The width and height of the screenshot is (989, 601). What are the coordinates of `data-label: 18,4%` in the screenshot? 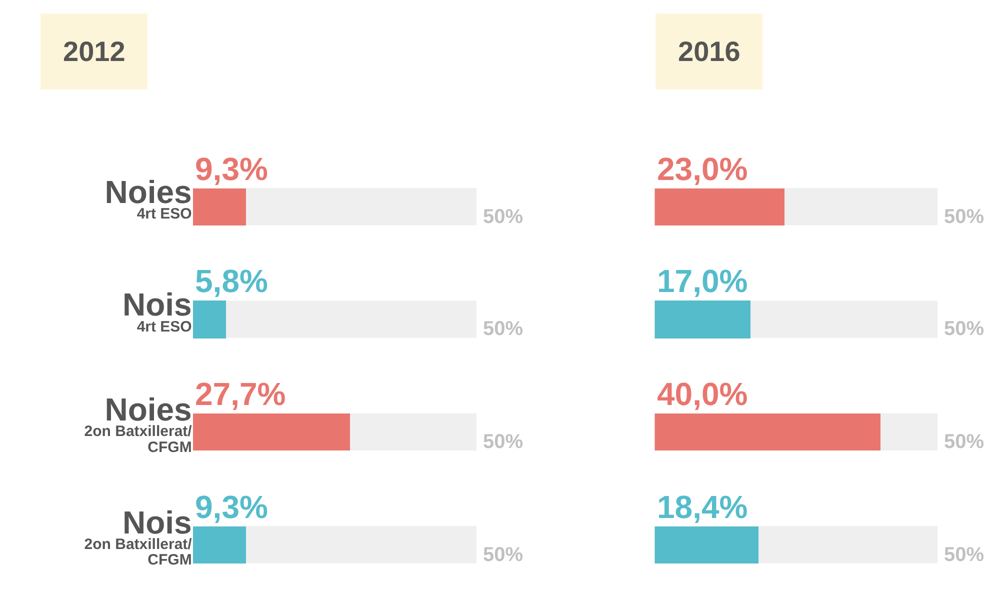 It's located at (702, 507).